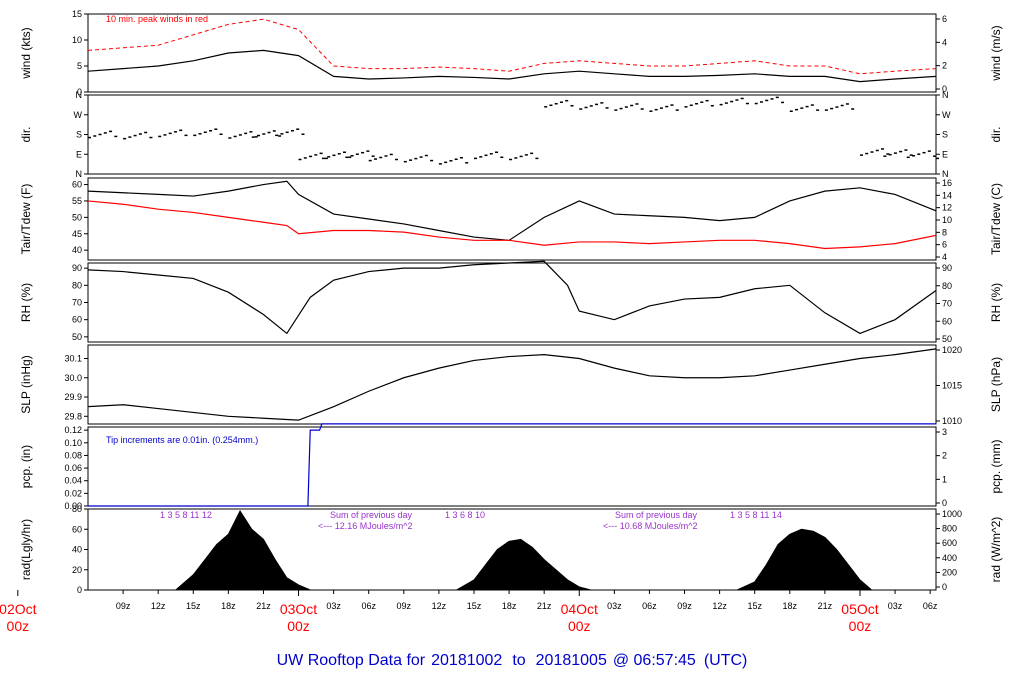 The width and height of the screenshot is (1024, 700). Describe the element at coordinates (77, 217) in the screenshot. I see `y-tick-label: 50` at that location.